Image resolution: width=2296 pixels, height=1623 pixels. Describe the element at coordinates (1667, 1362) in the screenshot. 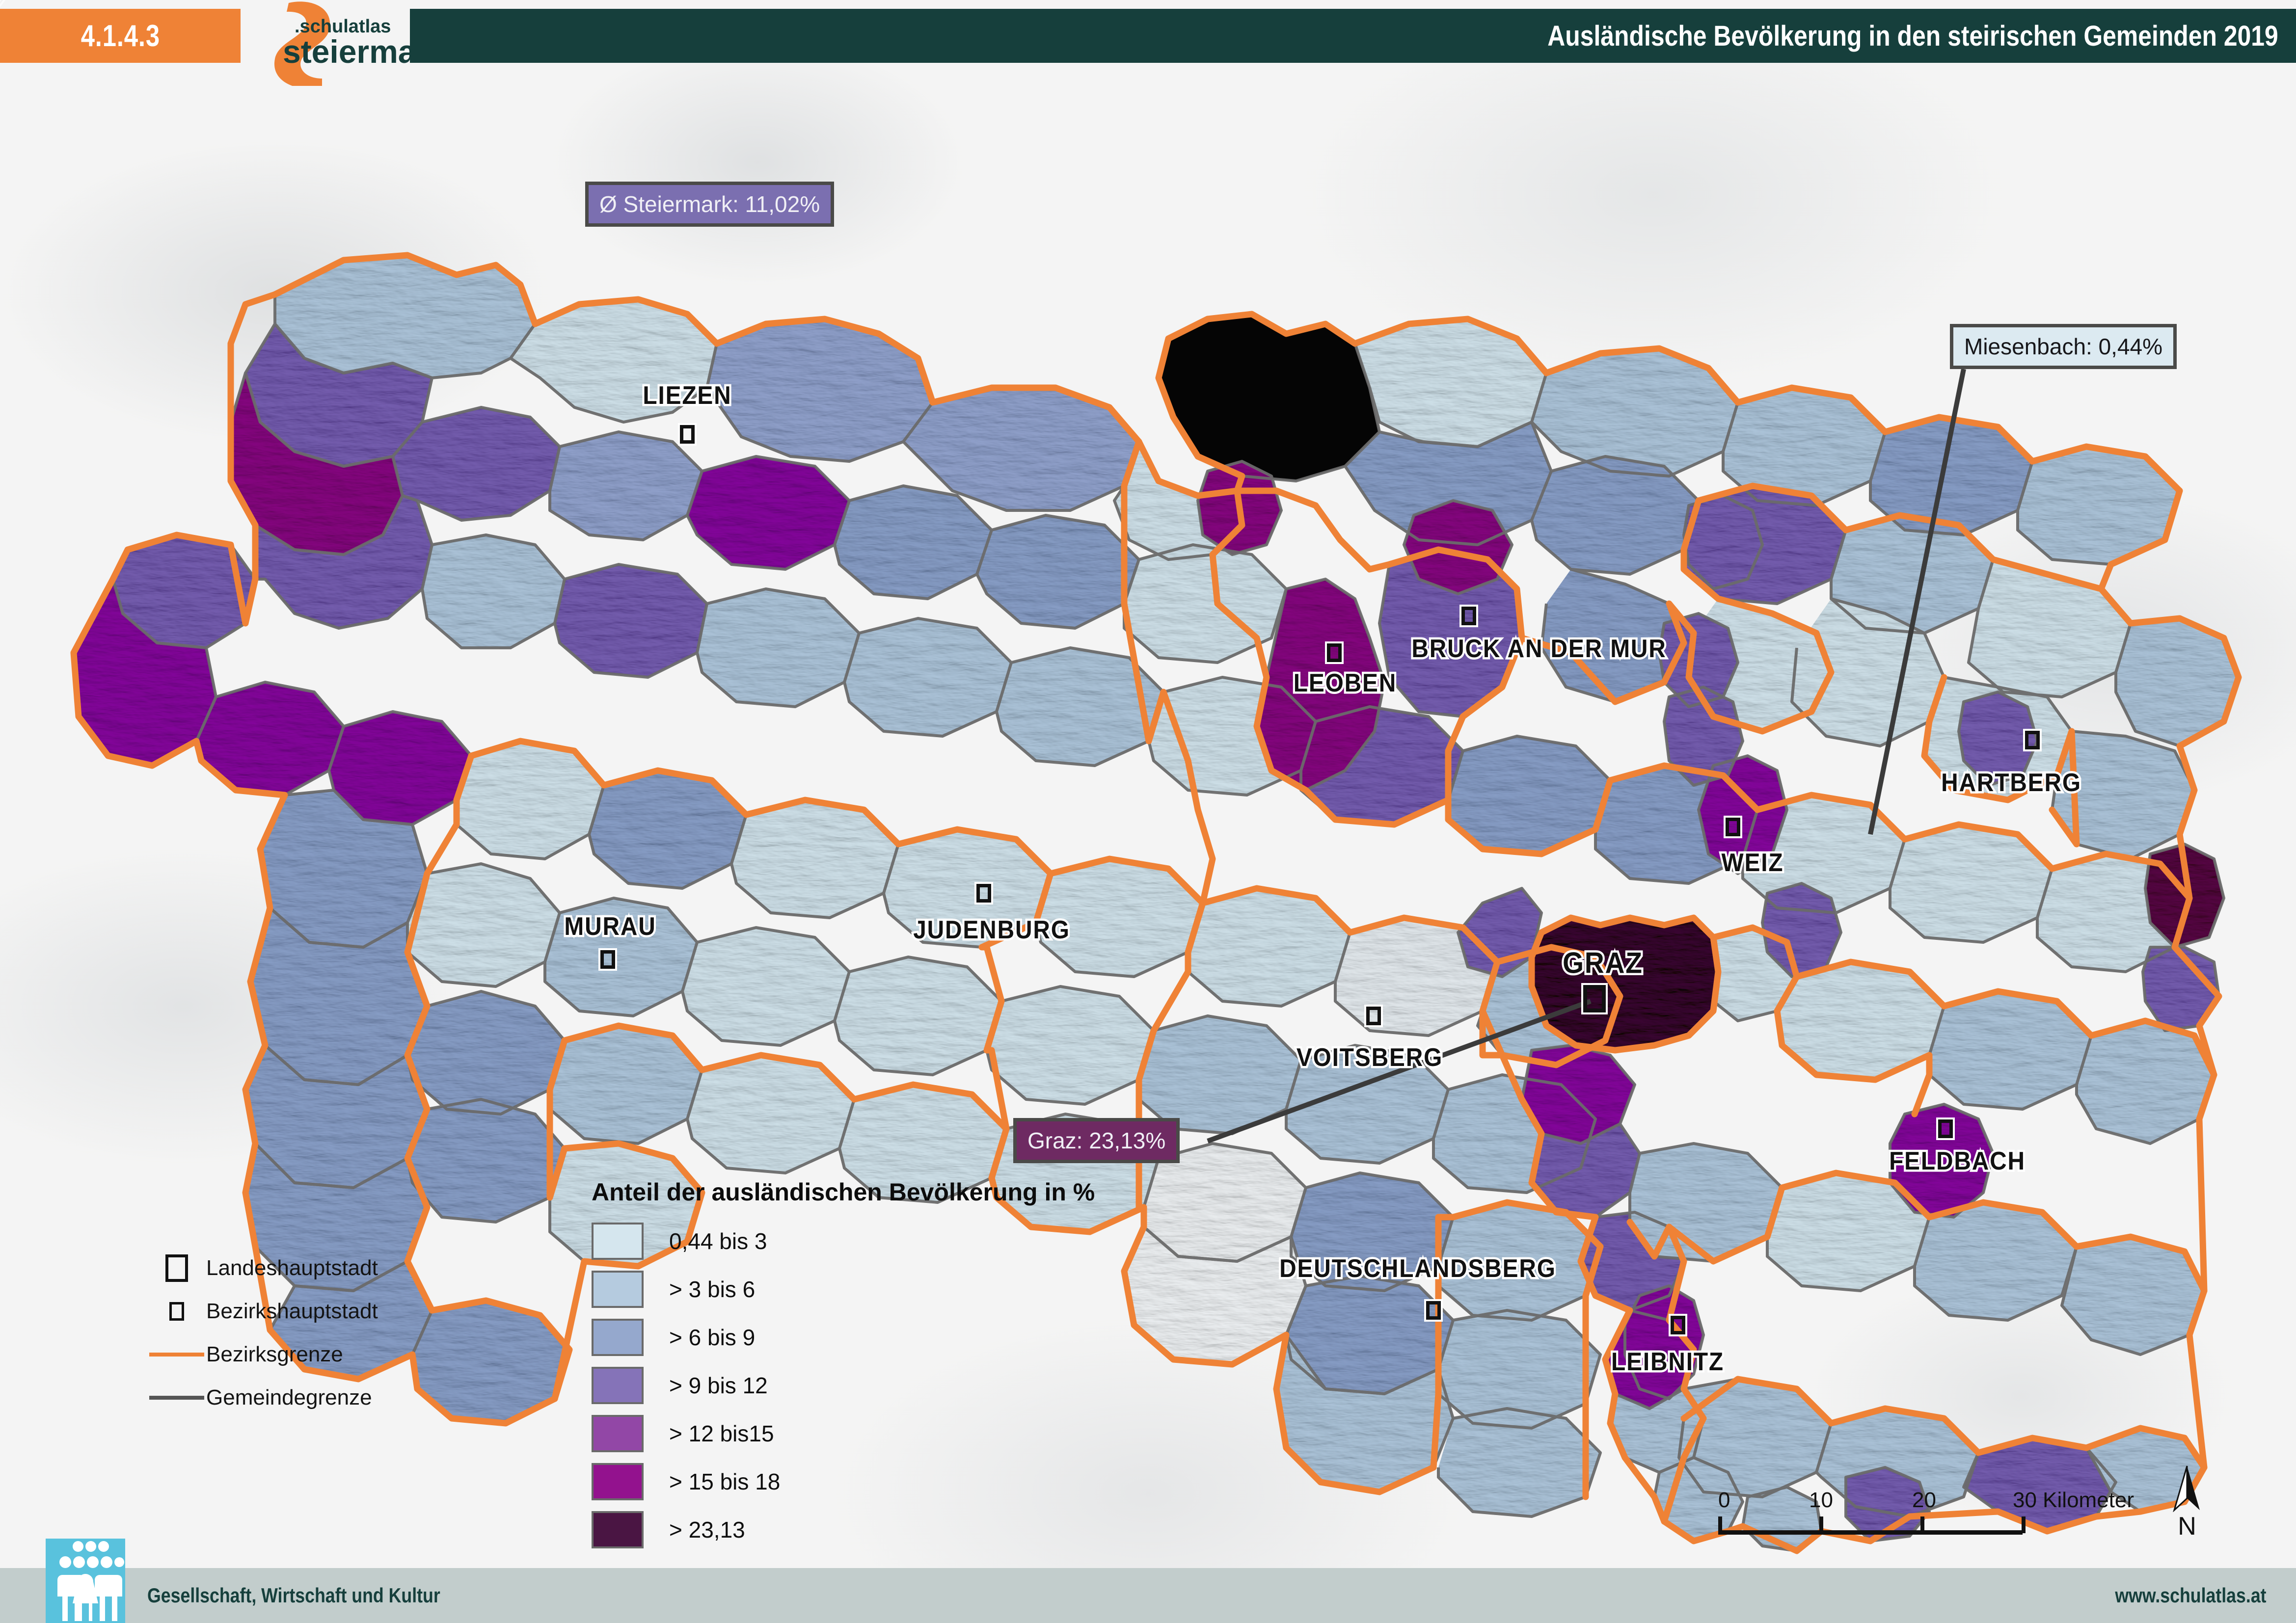

I see `city-label-leibnitz: LEIBNITZ` at that location.